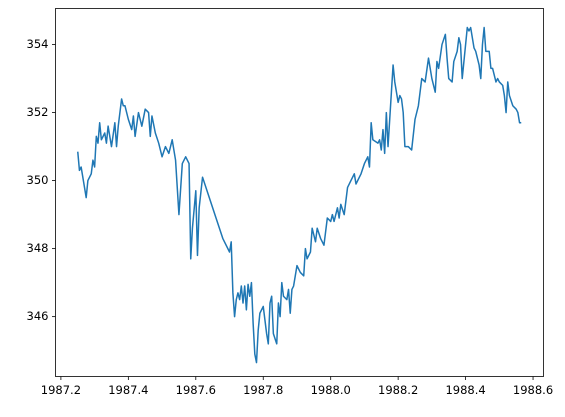 The width and height of the screenshot is (565, 417). Describe the element at coordinates (533, 390) in the screenshot. I see `x-tick-label: 1988.6` at that location.